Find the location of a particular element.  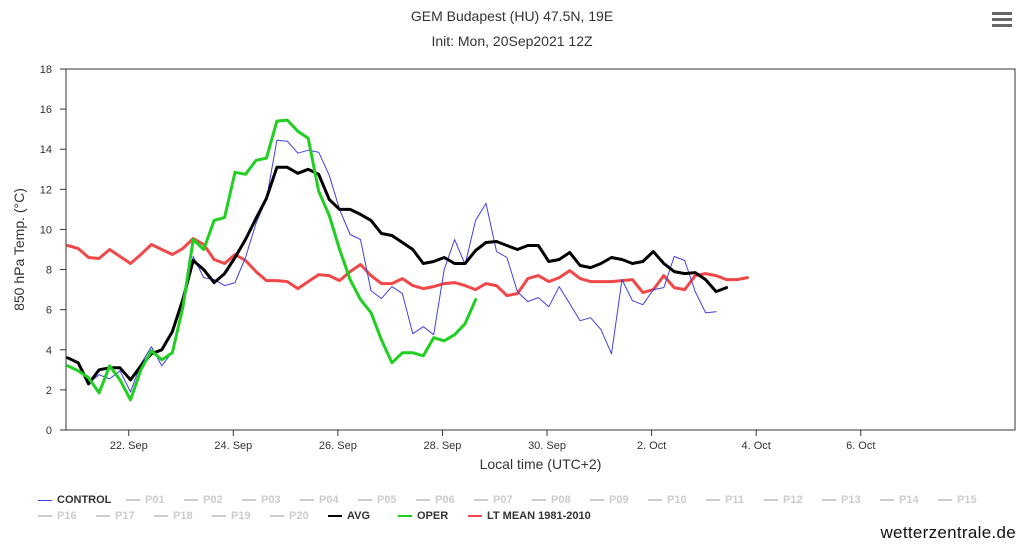

legend-label: P04 is located at coordinates (329, 500).